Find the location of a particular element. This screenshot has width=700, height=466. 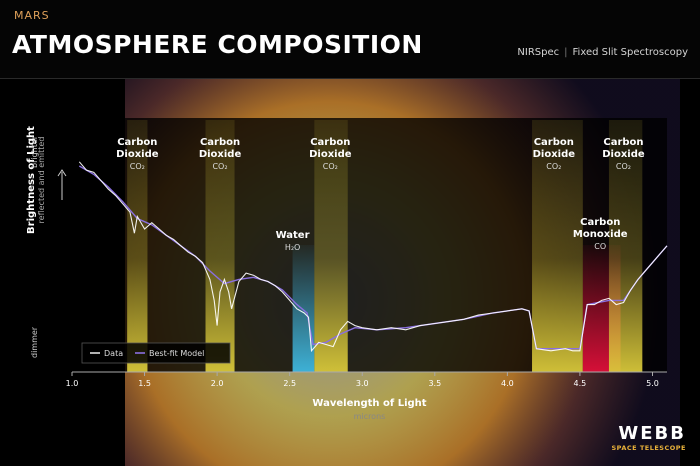

absorption-band-water is located at coordinates (303, 308).